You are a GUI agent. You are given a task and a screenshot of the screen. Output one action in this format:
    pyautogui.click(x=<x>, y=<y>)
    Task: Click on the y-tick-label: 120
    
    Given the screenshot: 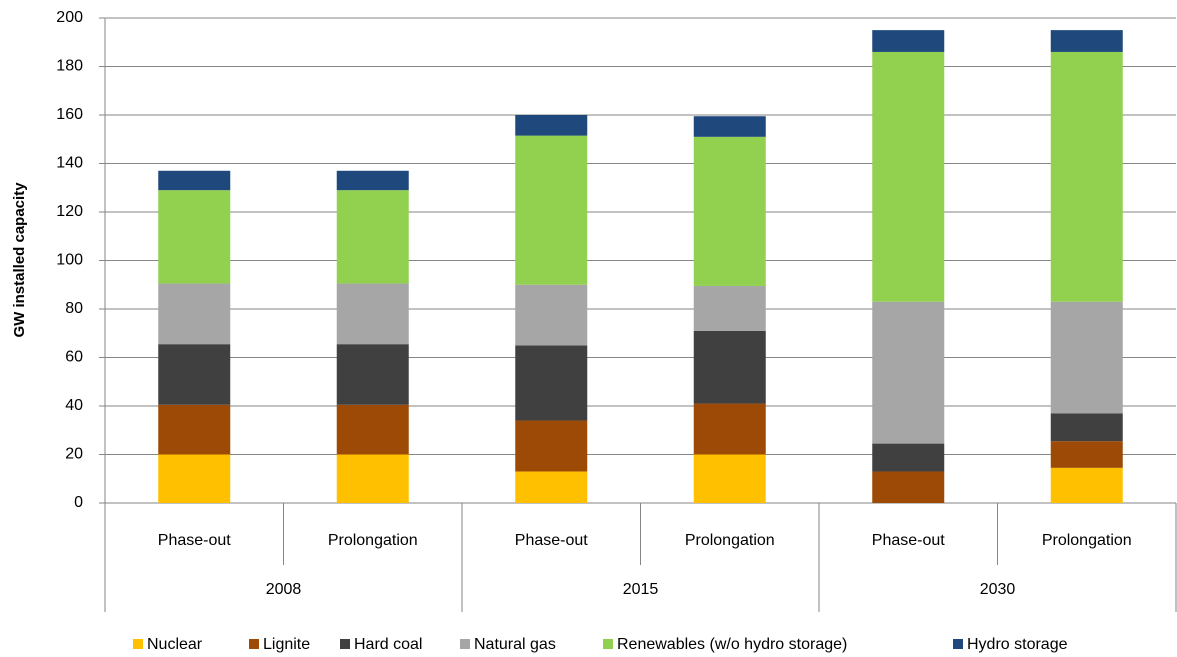 What is the action you would take?
    pyautogui.click(x=69, y=211)
    